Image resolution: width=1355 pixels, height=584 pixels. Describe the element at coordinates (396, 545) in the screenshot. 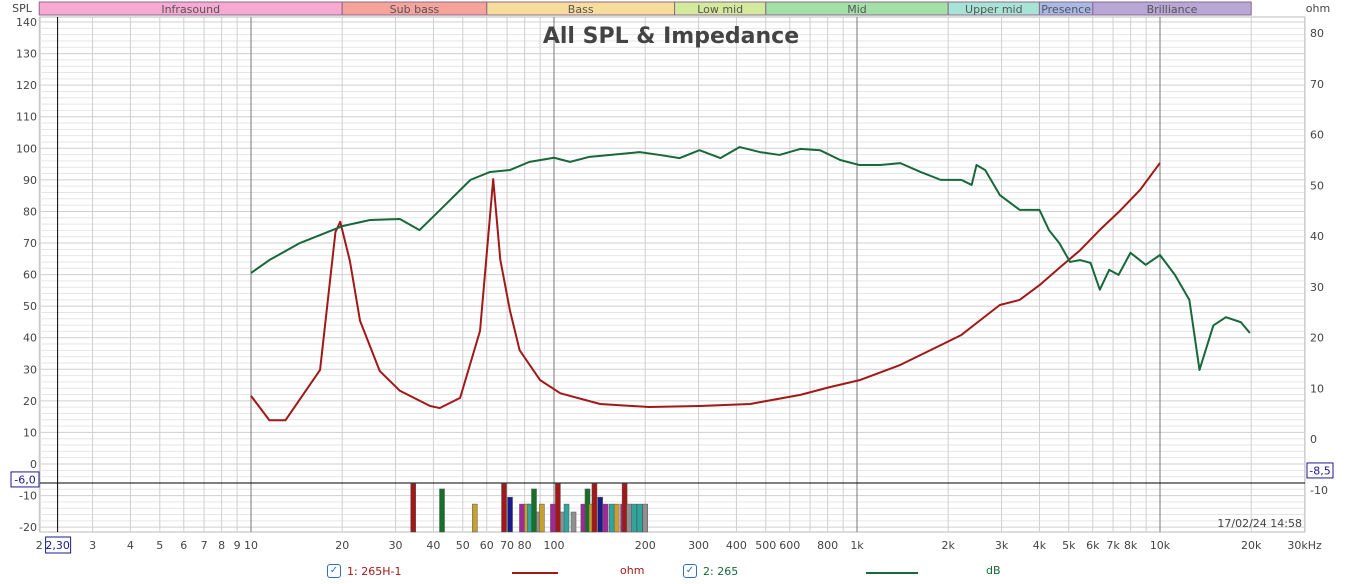

I see `x-tick-label: 30` at that location.